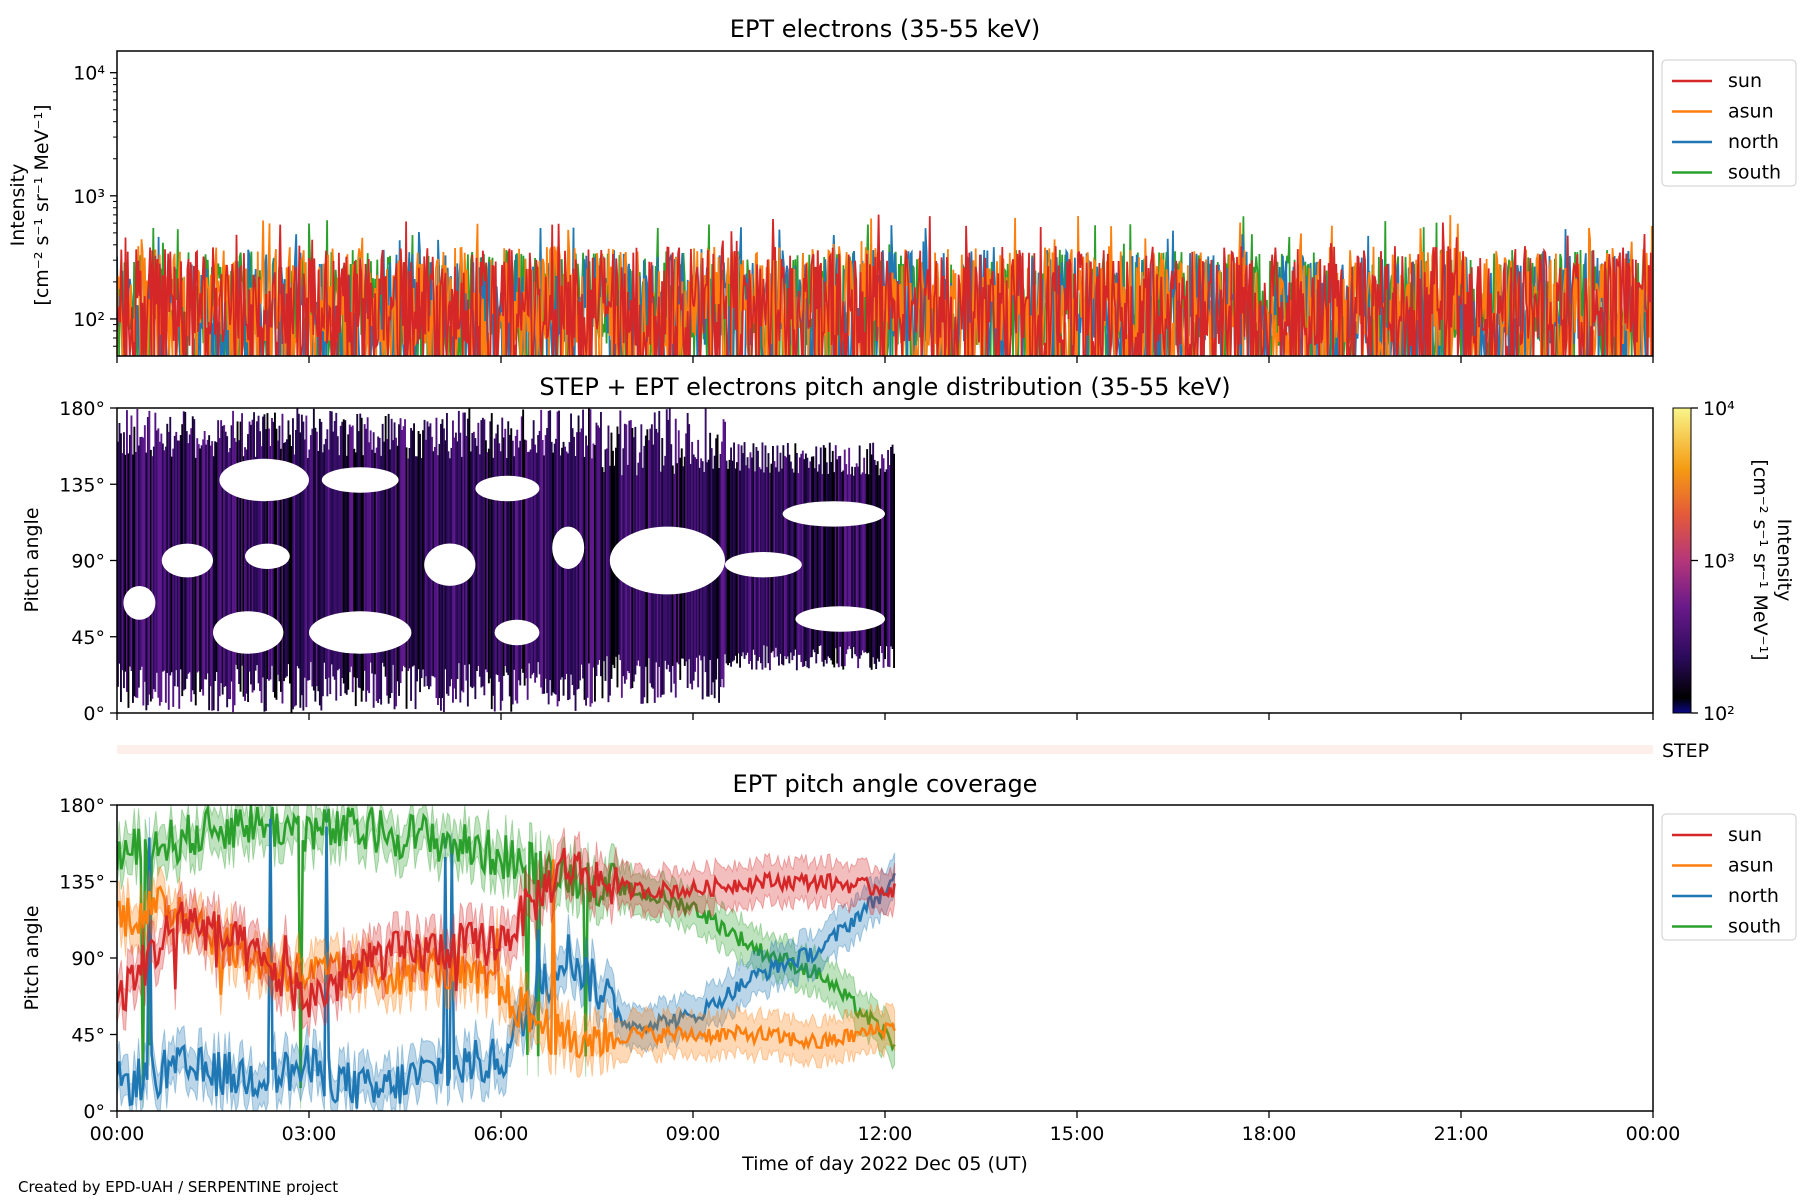 This screenshot has height=1200, width=1800. Describe the element at coordinates (89, 74) in the screenshot. I see `y-tick-label: 10⁴` at that location.